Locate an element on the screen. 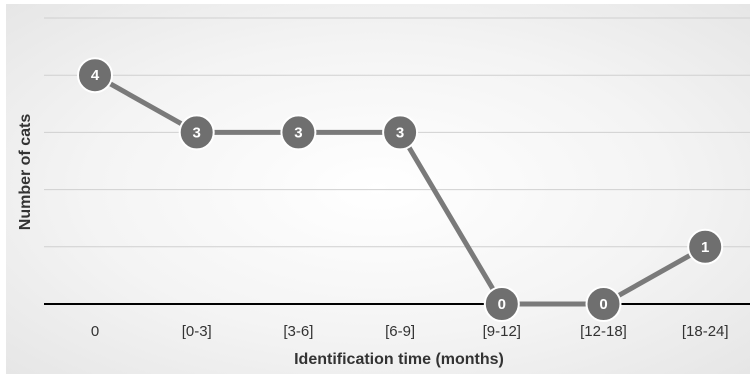  x-tick-label: [6-9] is located at coordinates (400, 331).